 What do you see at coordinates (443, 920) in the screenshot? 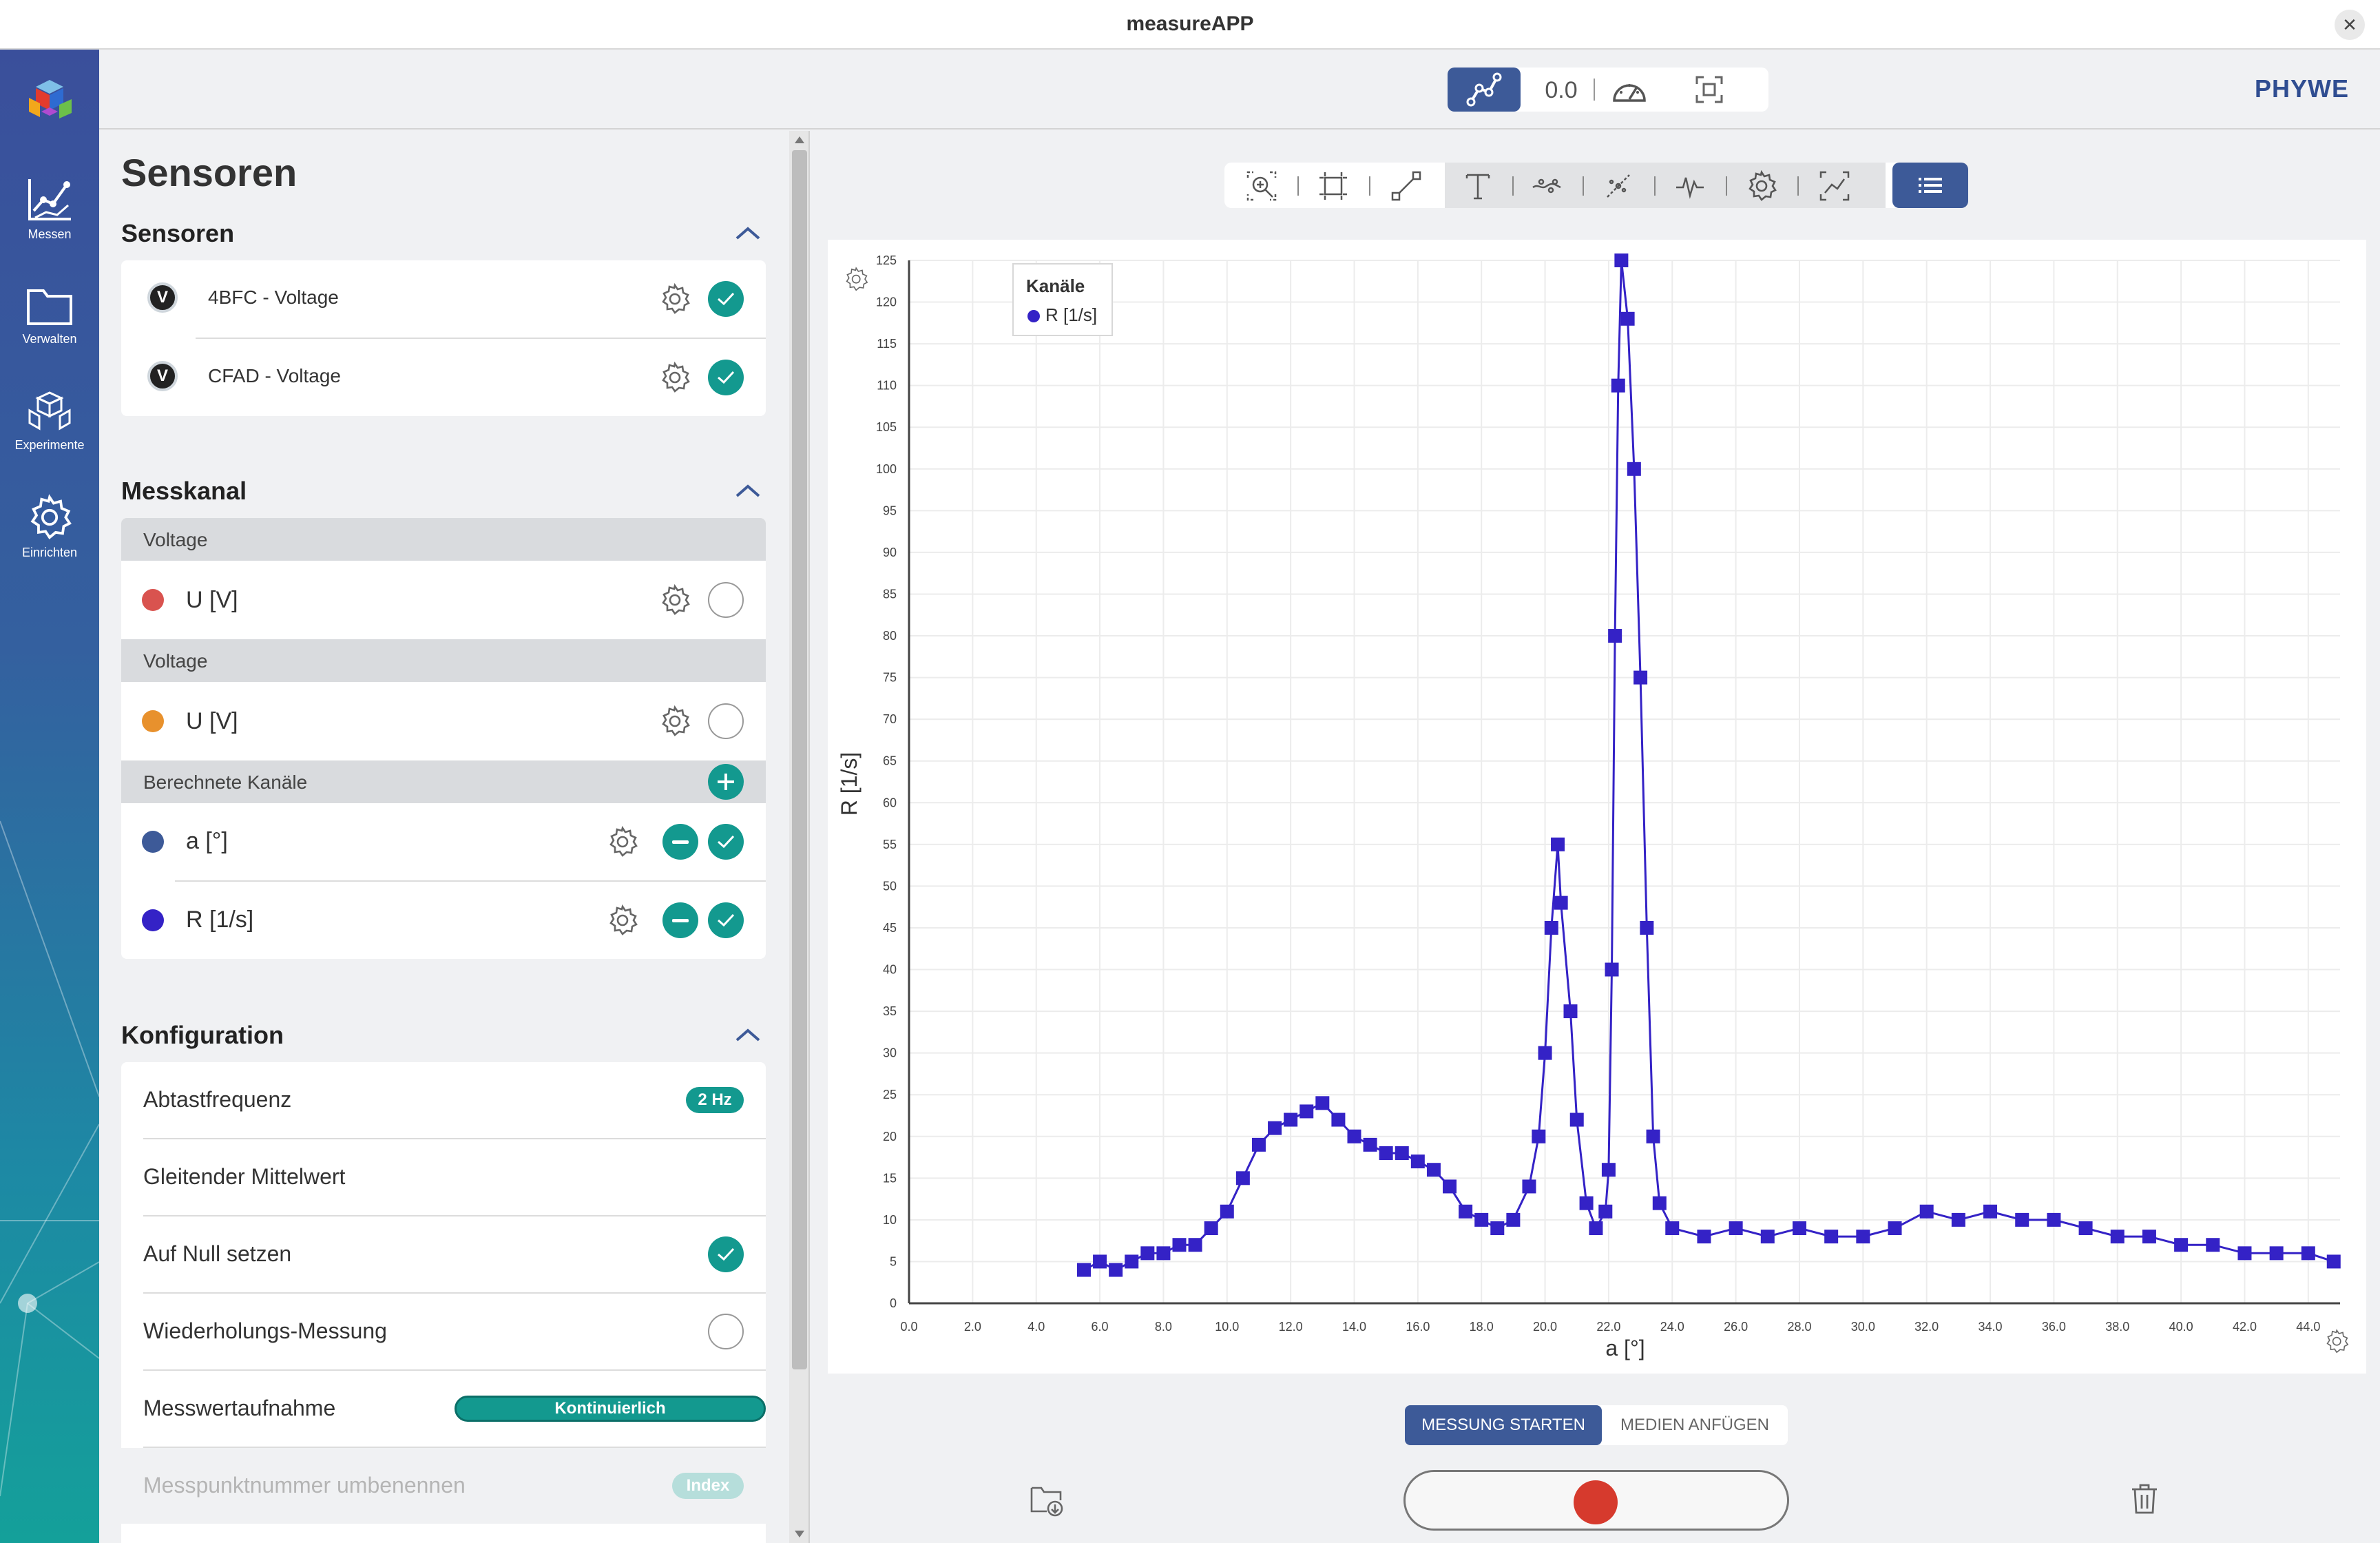
I see `channel-row: R [1/s]` at bounding box center [443, 920].